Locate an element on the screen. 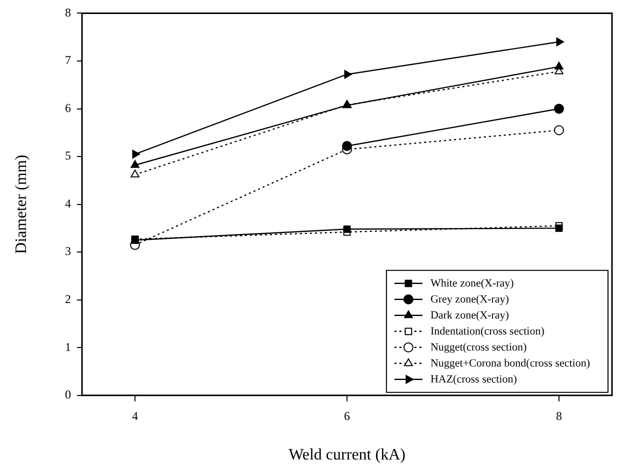  y-tick-label: 4 is located at coordinates (68, 203).